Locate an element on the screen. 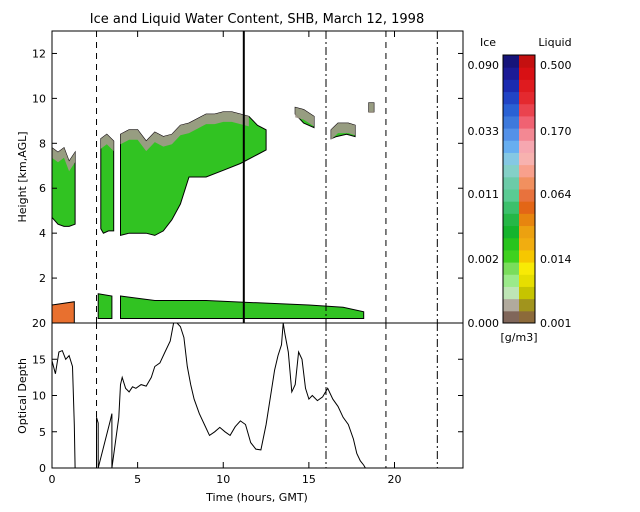  colorbar-ice-label: 0.090 is located at coordinates (484, 65).